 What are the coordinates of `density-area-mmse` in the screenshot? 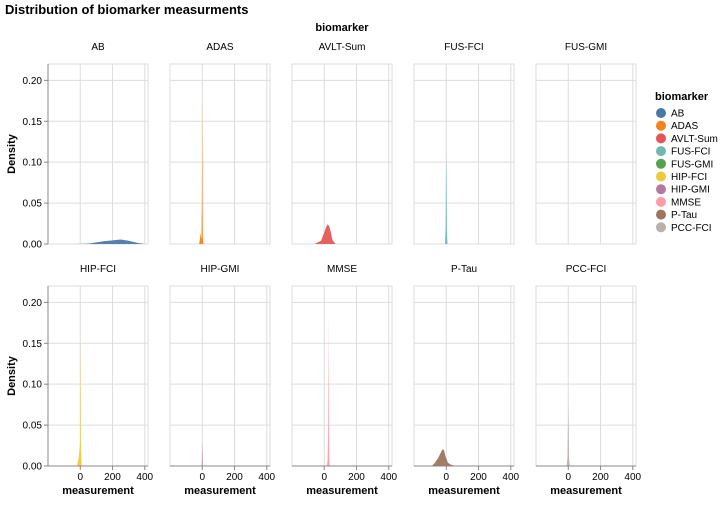 It's located at (328, 390).